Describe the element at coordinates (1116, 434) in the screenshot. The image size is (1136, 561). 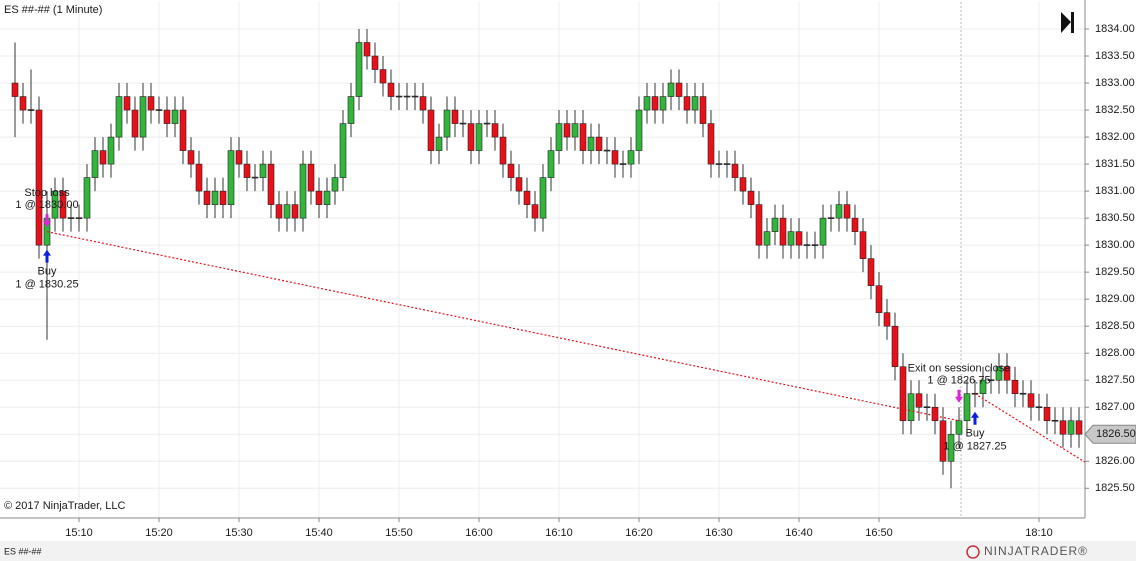
I see `last-price-label: 1826.50` at that location.